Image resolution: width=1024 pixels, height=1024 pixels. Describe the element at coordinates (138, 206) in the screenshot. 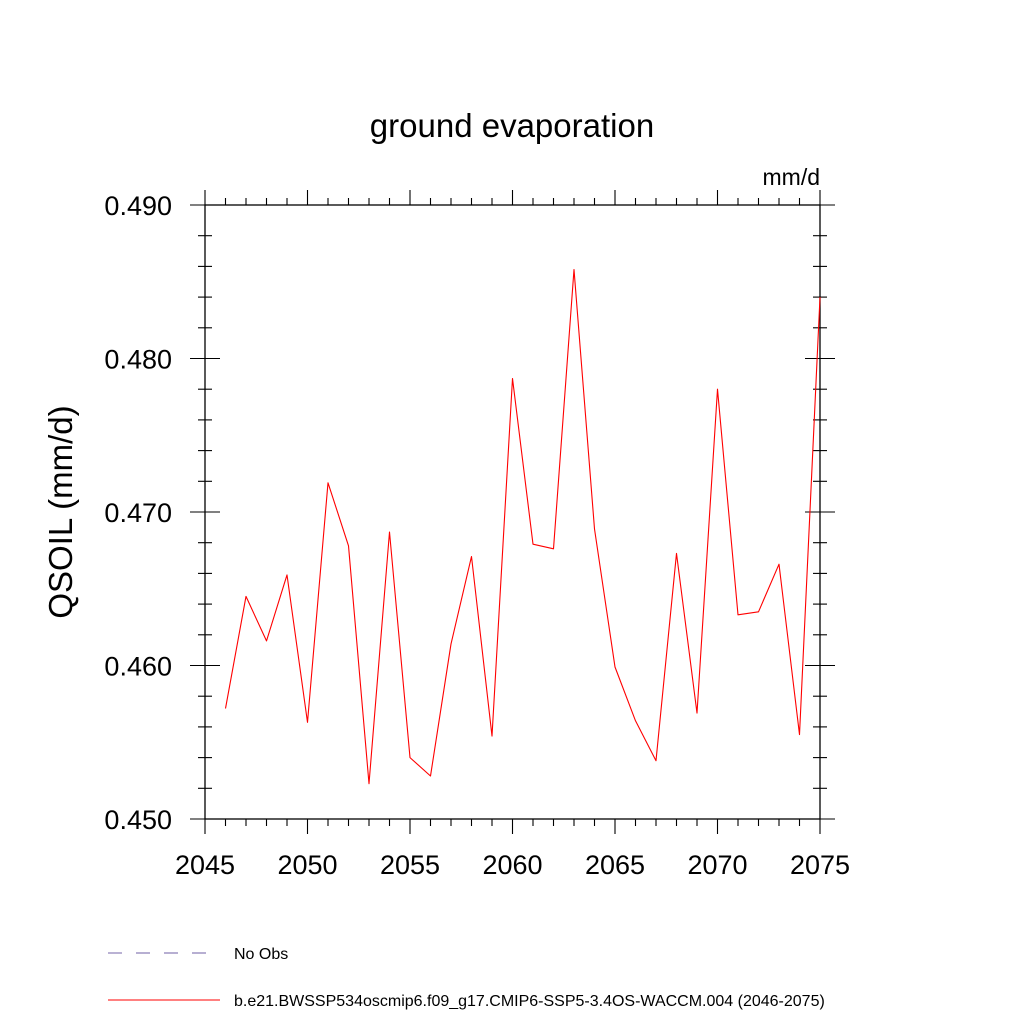

I see `y-tick-label: 0.490` at that location.